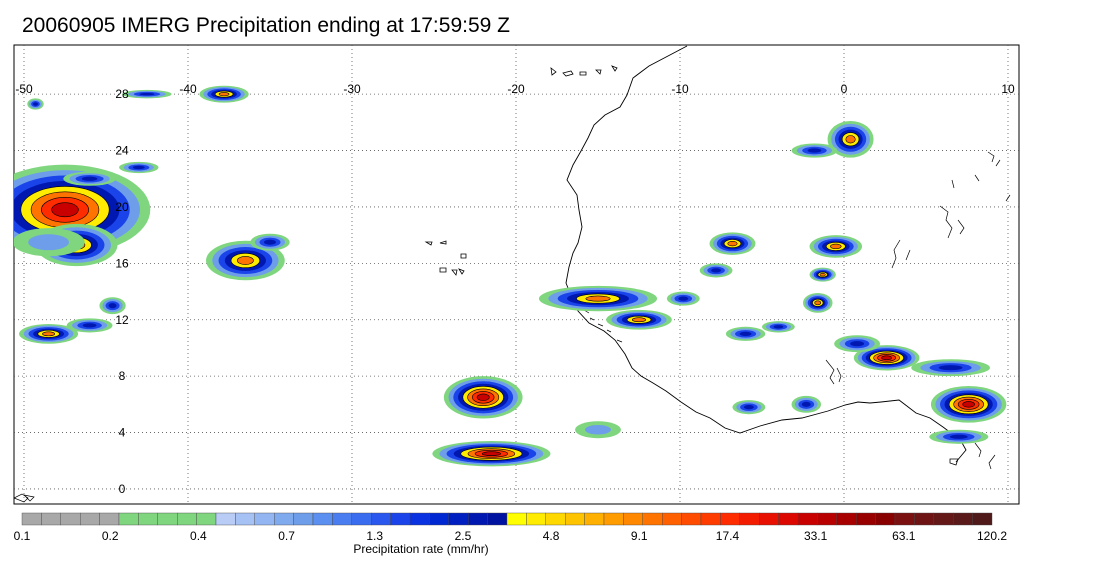  Describe the element at coordinates (420, 549) in the screenshot. I see `colorbar-title: Precipitation rate (mm/hr)` at that location.